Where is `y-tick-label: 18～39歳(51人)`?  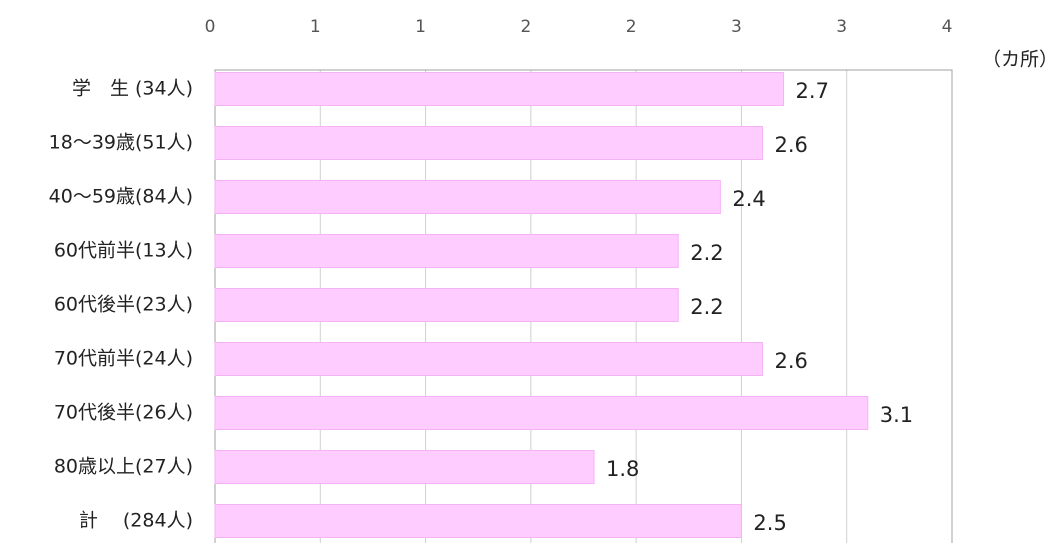 y-tick-label: 18～39歳(51人) is located at coordinates (121, 143).